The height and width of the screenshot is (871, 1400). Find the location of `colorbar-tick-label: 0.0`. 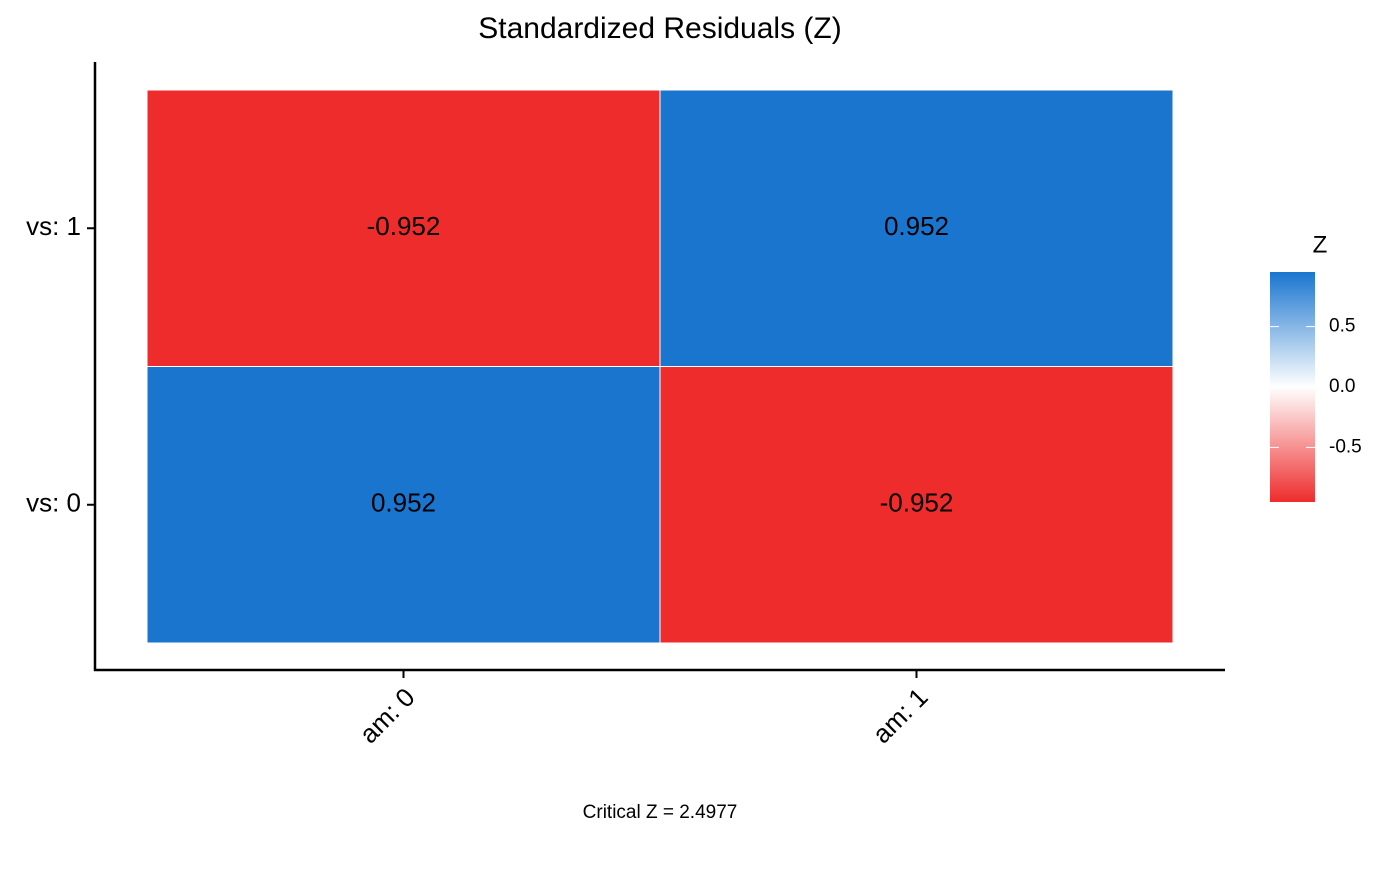

colorbar-tick-label: 0.0 is located at coordinates (1342, 386).